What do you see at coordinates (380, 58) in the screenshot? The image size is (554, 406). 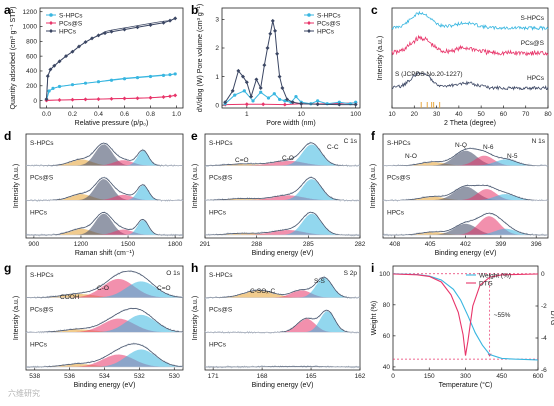 I see `panel-c-ylabel: Intensity (a.u.)` at bounding box center [380, 58].